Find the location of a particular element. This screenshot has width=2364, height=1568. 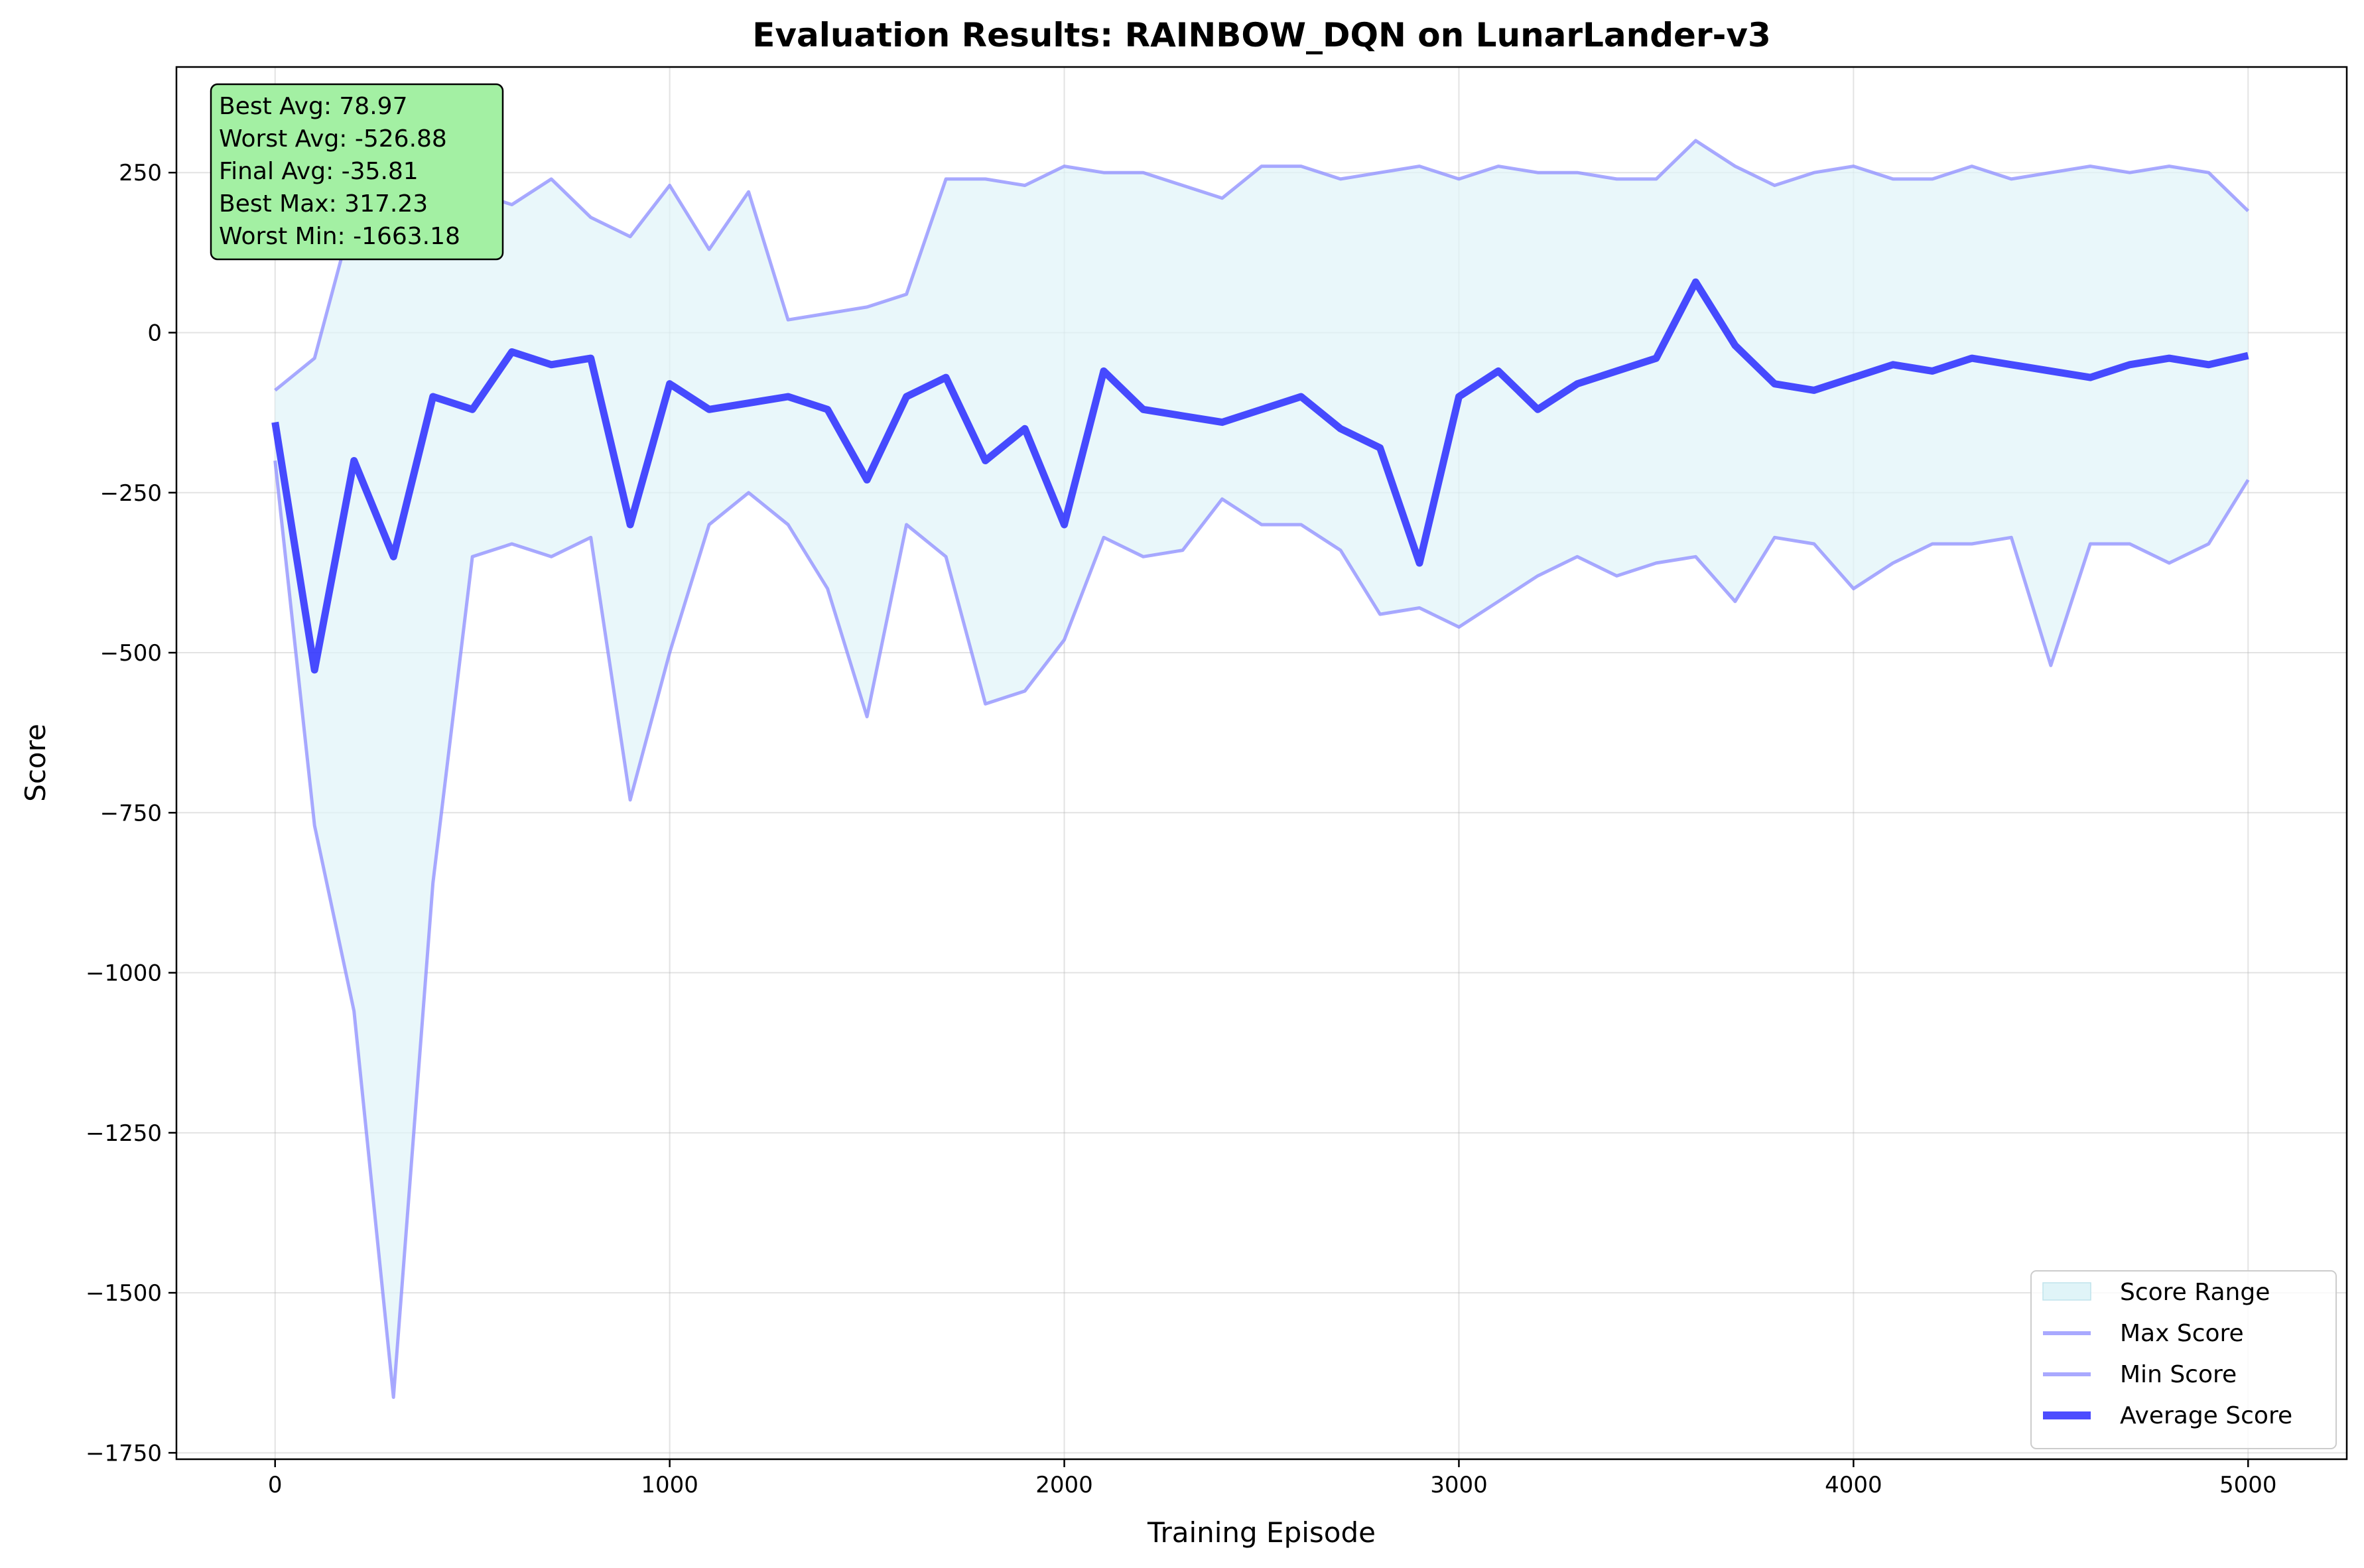

stats-worst-avg: Worst Avg: -526.88 is located at coordinates (333, 139).